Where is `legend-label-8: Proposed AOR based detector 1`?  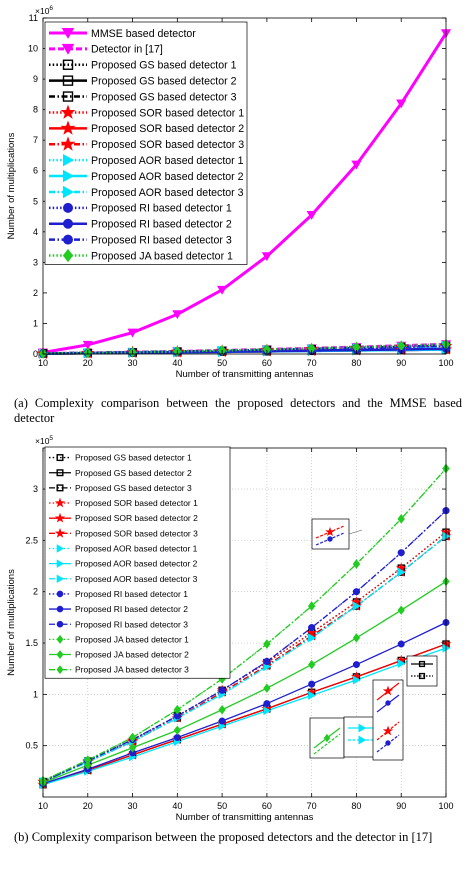 legend-label-8: Proposed AOR based detector 1 is located at coordinates (167, 161).